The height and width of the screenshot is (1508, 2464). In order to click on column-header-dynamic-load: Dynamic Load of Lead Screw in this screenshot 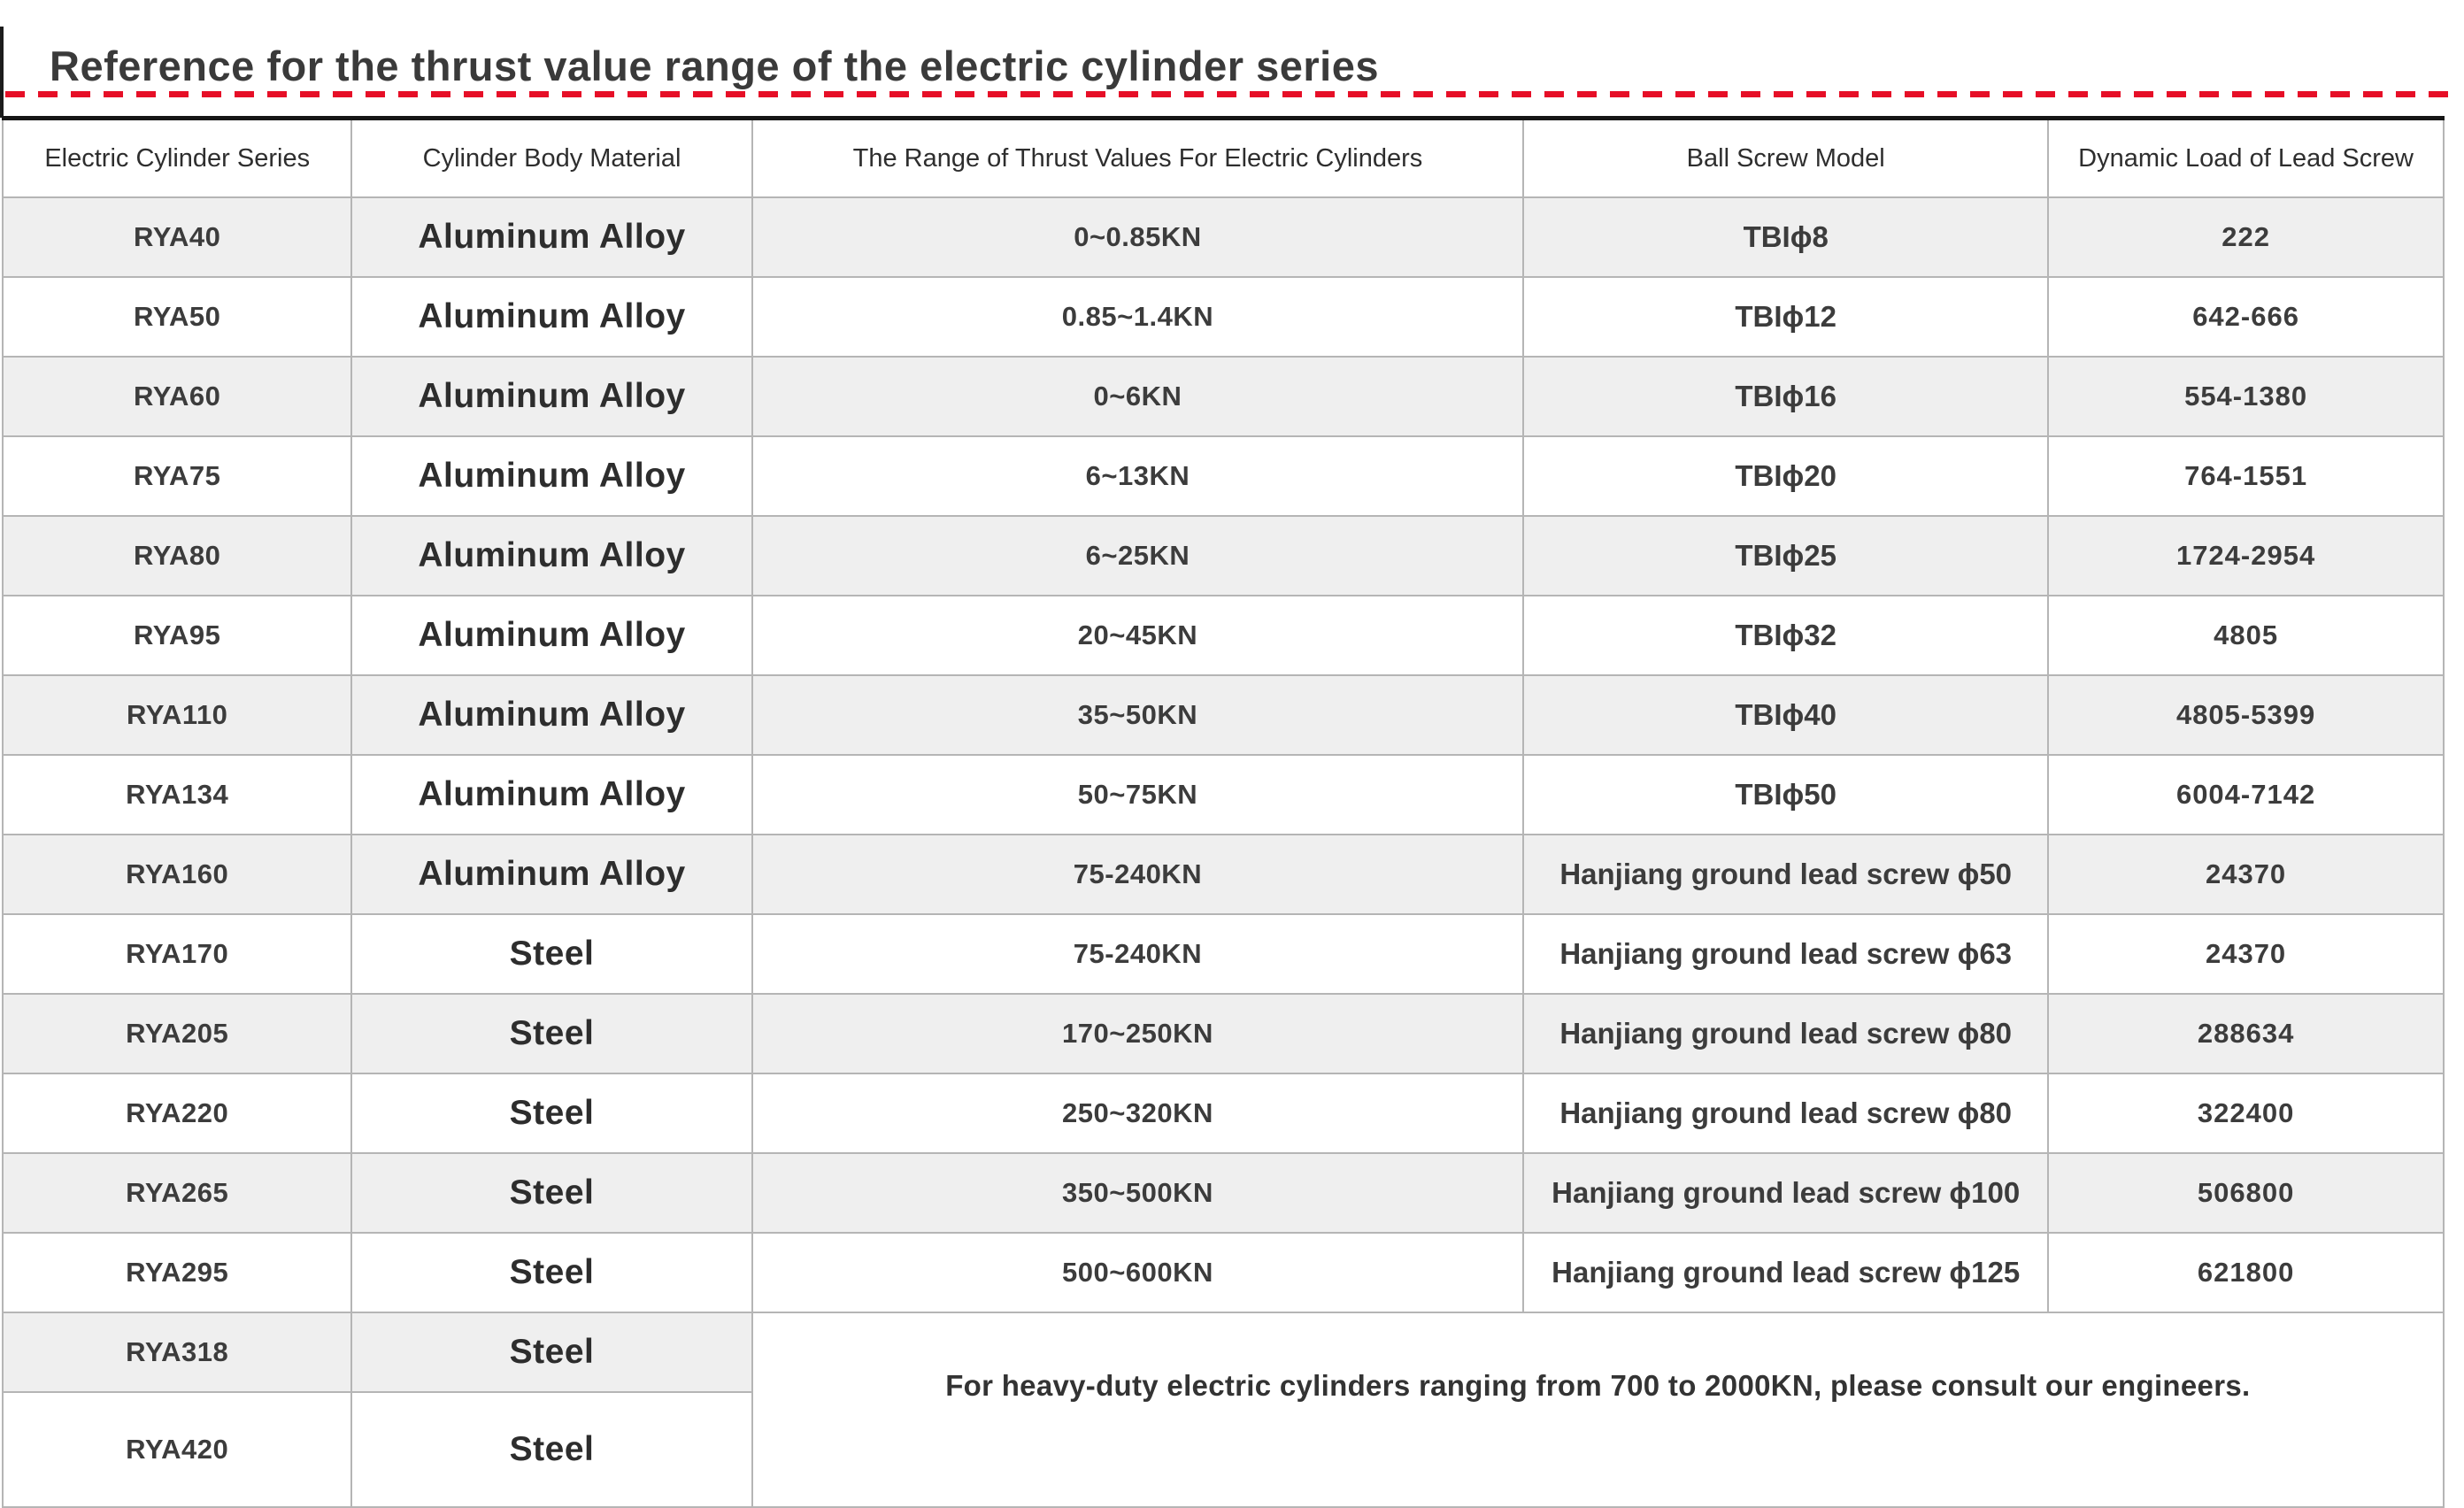, I will do `click(2246, 157)`.